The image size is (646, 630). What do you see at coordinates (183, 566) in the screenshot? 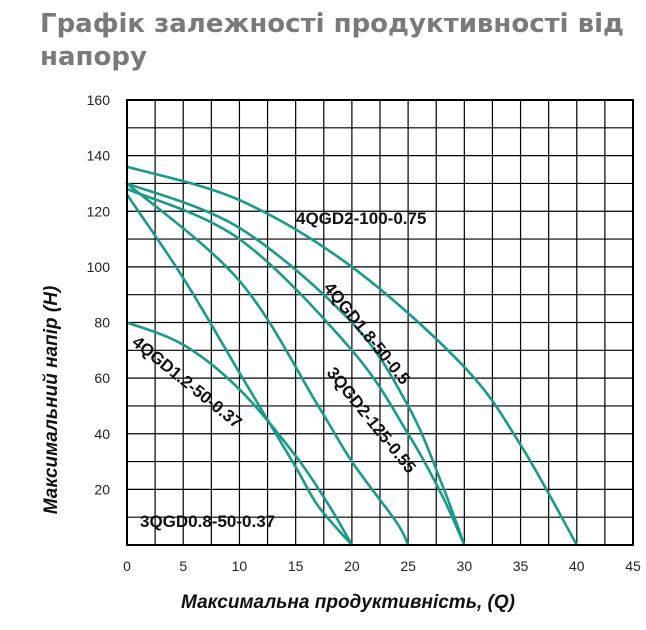
I see `x-tick-label: 5` at bounding box center [183, 566].